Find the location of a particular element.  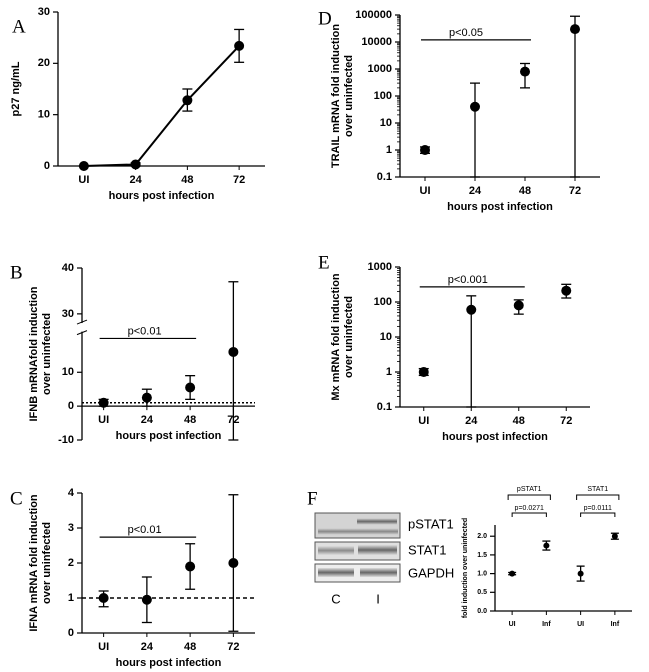

y-tick-label: -10 is located at coordinates (66, 440).